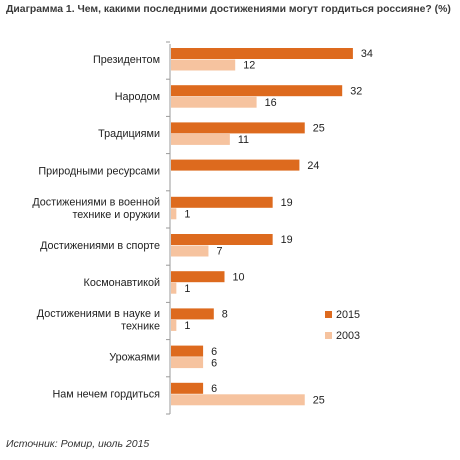 Image resolution: width=460 pixels, height=460 pixels. What do you see at coordinates (348, 336) in the screenshot?
I see `legend-label-2003: 2003` at bounding box center [348, 336].